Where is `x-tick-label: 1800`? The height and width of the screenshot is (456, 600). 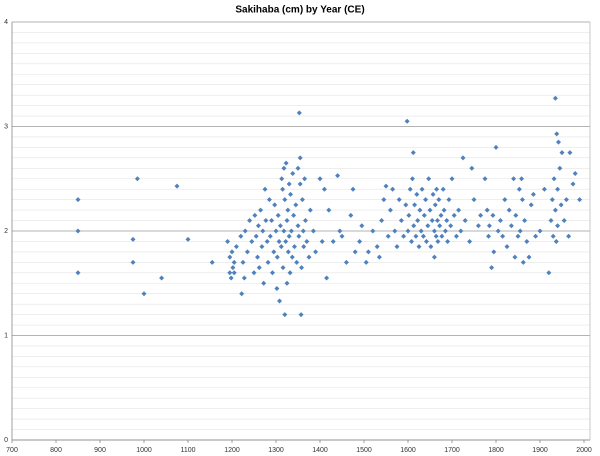
x-tick-label: 1800 is located at coordinates (496, 450).